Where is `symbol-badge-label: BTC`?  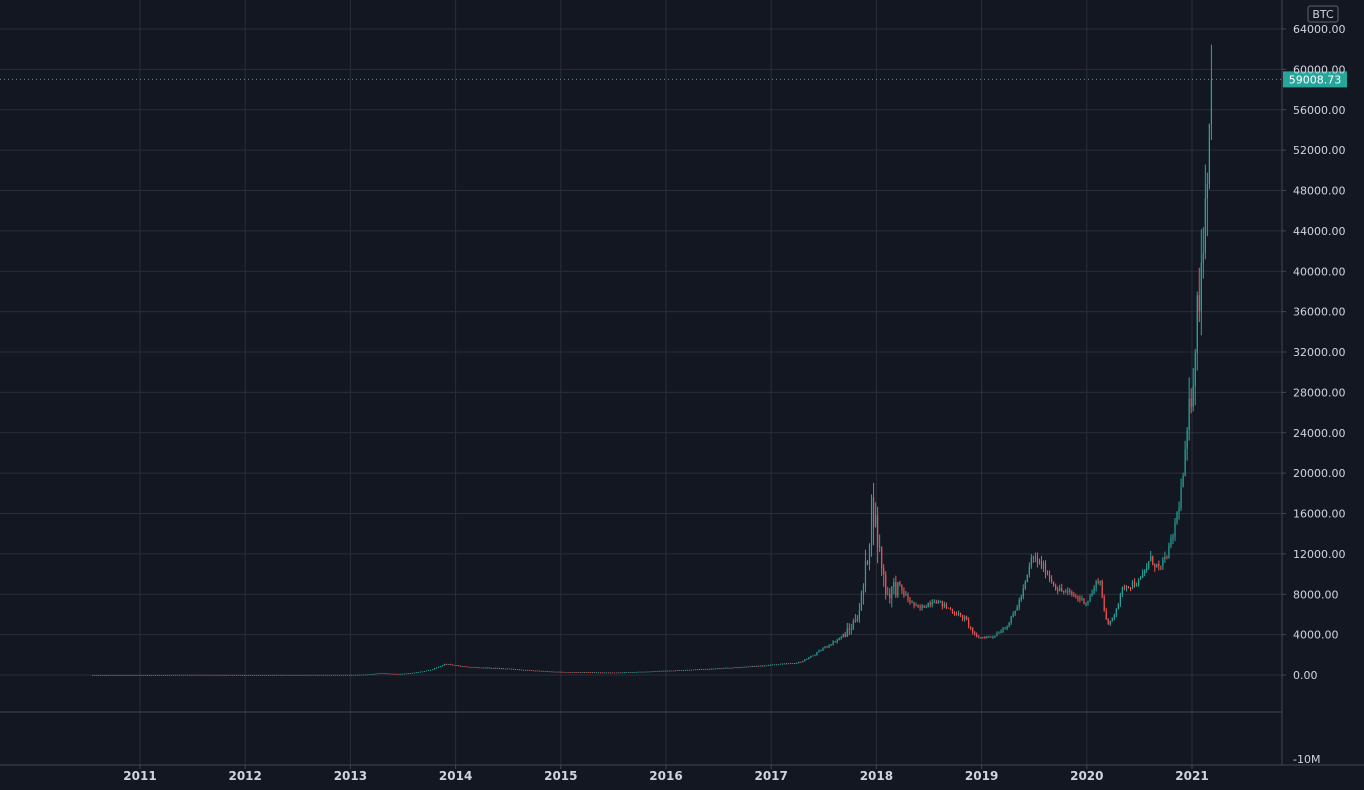 symbol-badge-label: BTC is located at coordinates (1323, 14).